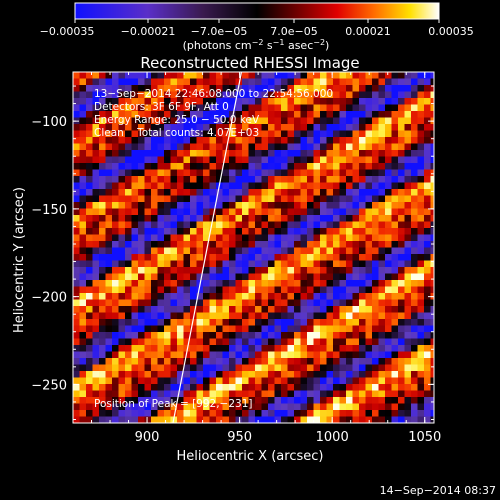  I want to click on solar-limb-line, so click(207, 247).